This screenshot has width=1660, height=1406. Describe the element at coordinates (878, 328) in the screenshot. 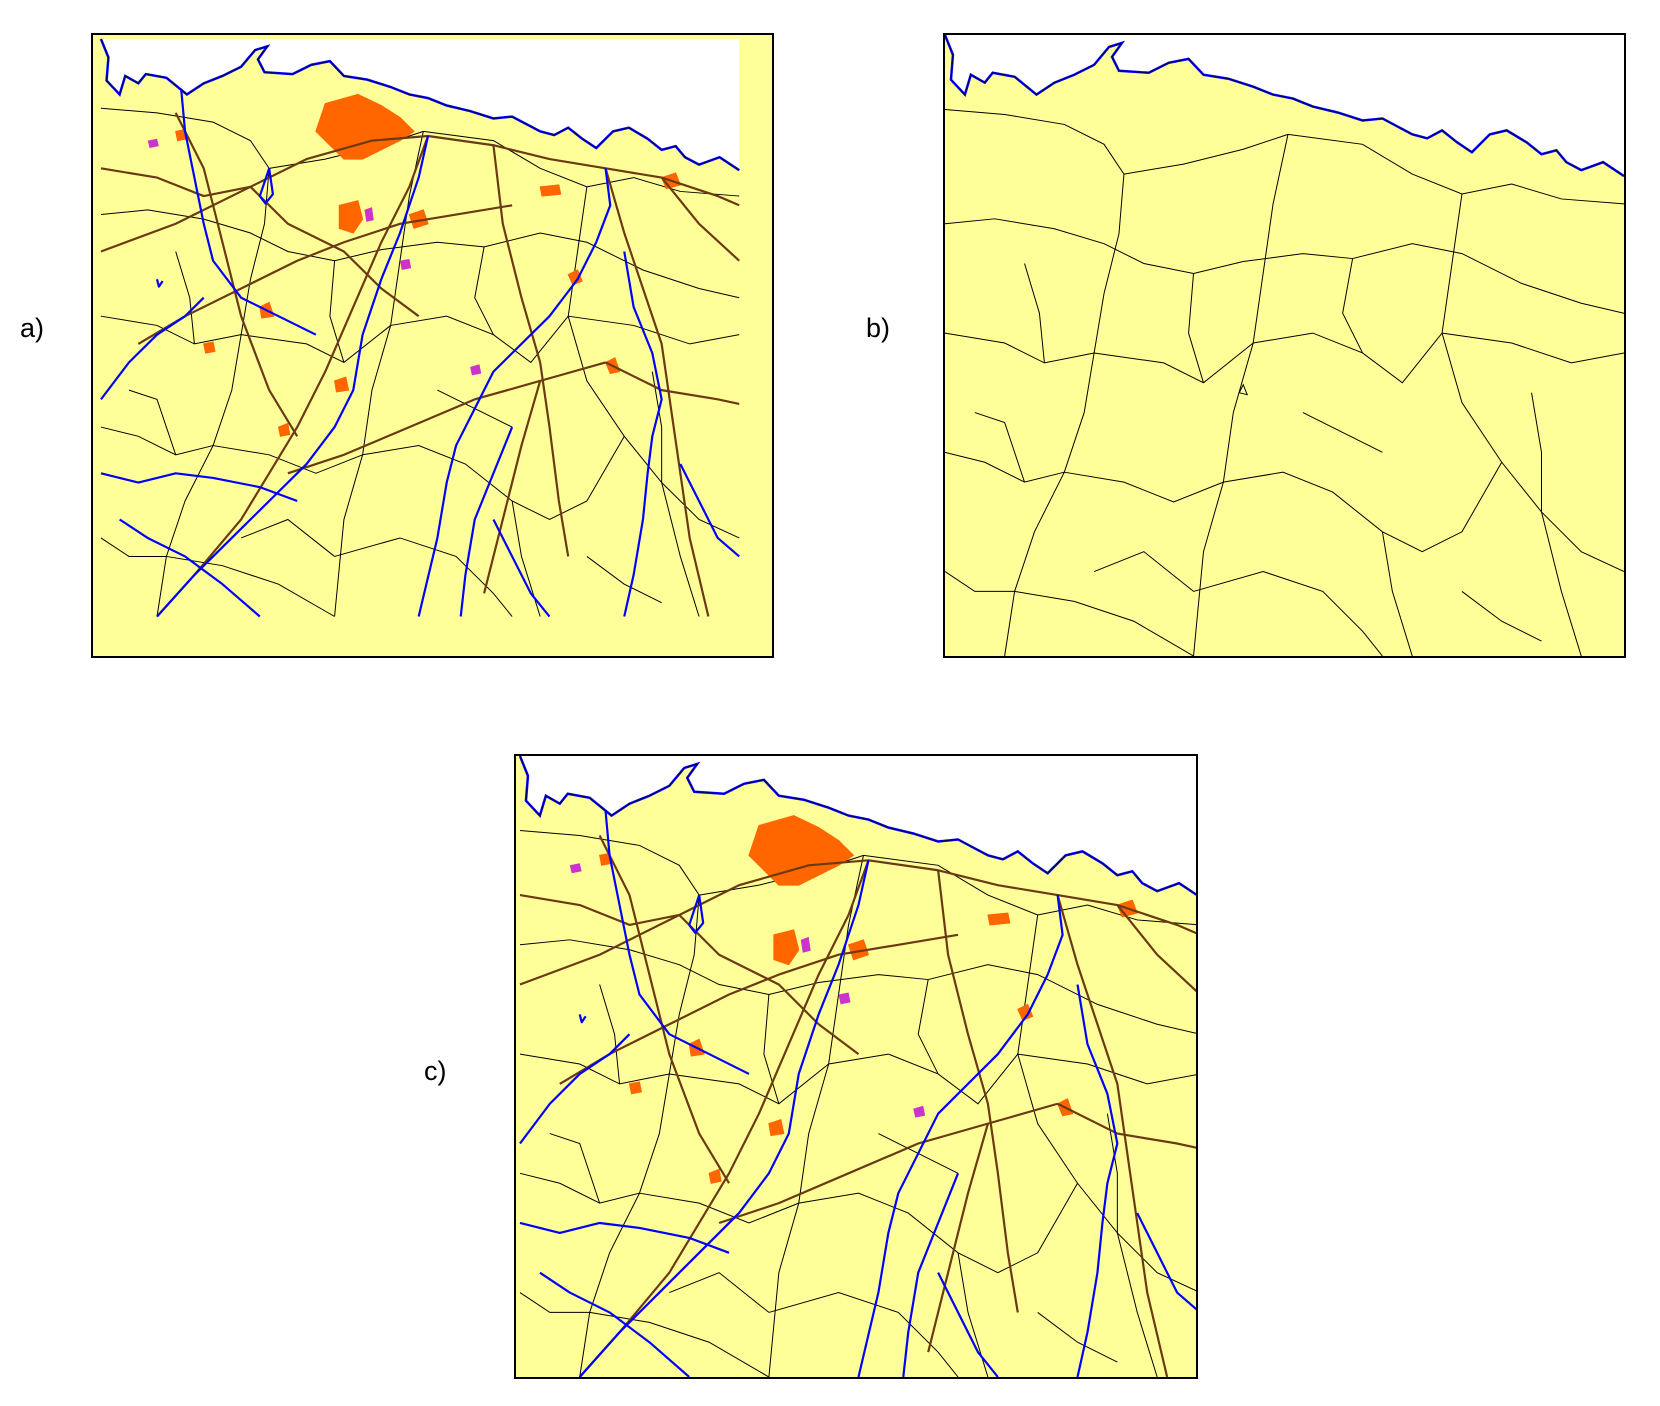

I see `panel-b-label: b)` at that location.